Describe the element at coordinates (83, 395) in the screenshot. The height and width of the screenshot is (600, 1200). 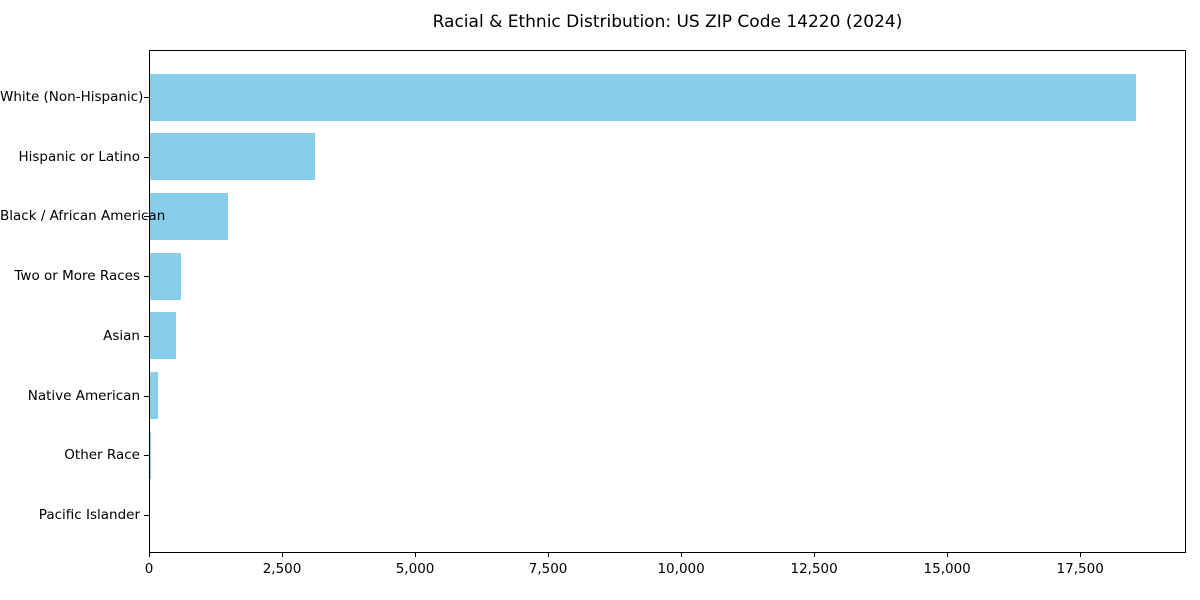
I see `y-tick-label: Native American` at that location.